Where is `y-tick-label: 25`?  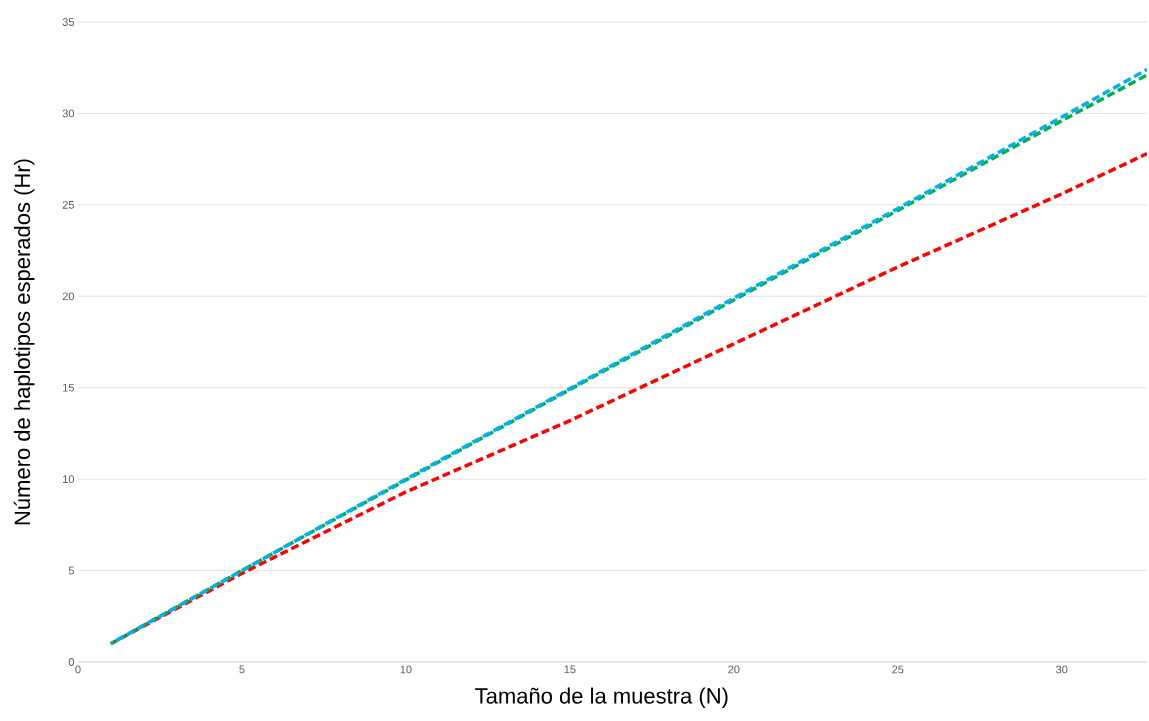 y-tick-label: 25 is located at coordinates (68, 204).